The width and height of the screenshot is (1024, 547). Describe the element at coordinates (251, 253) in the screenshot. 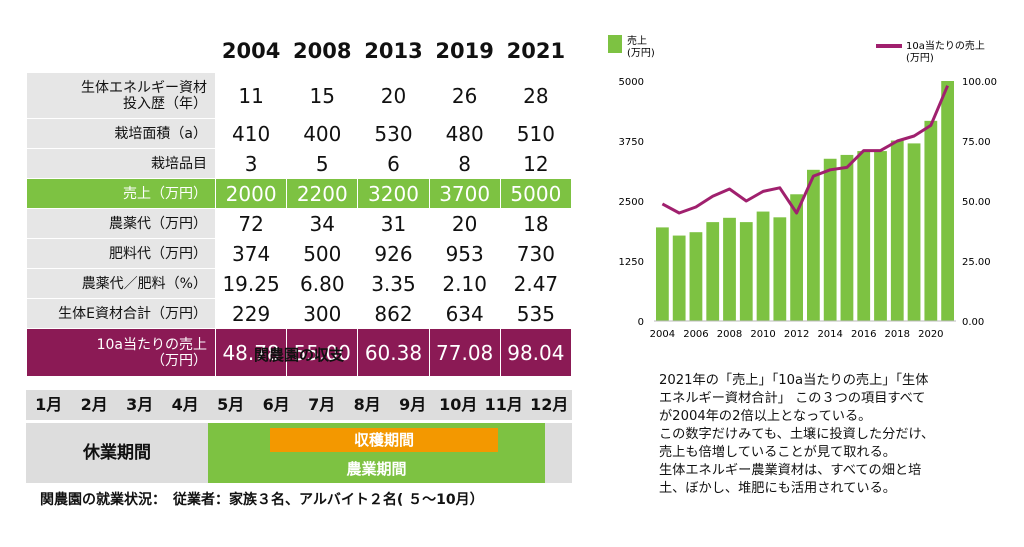

I see `table-cell: 374` at that location.